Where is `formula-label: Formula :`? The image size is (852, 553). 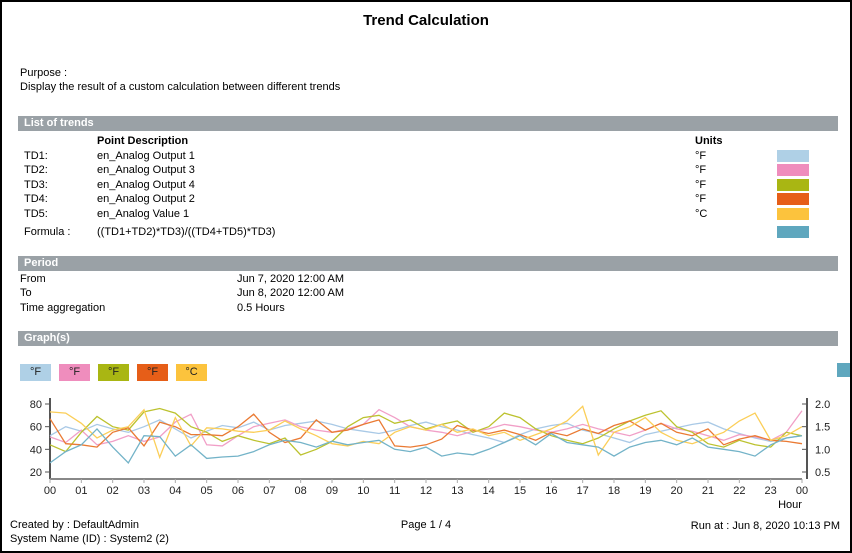 formula-label: Formula : is located at coordinates (47, 232).